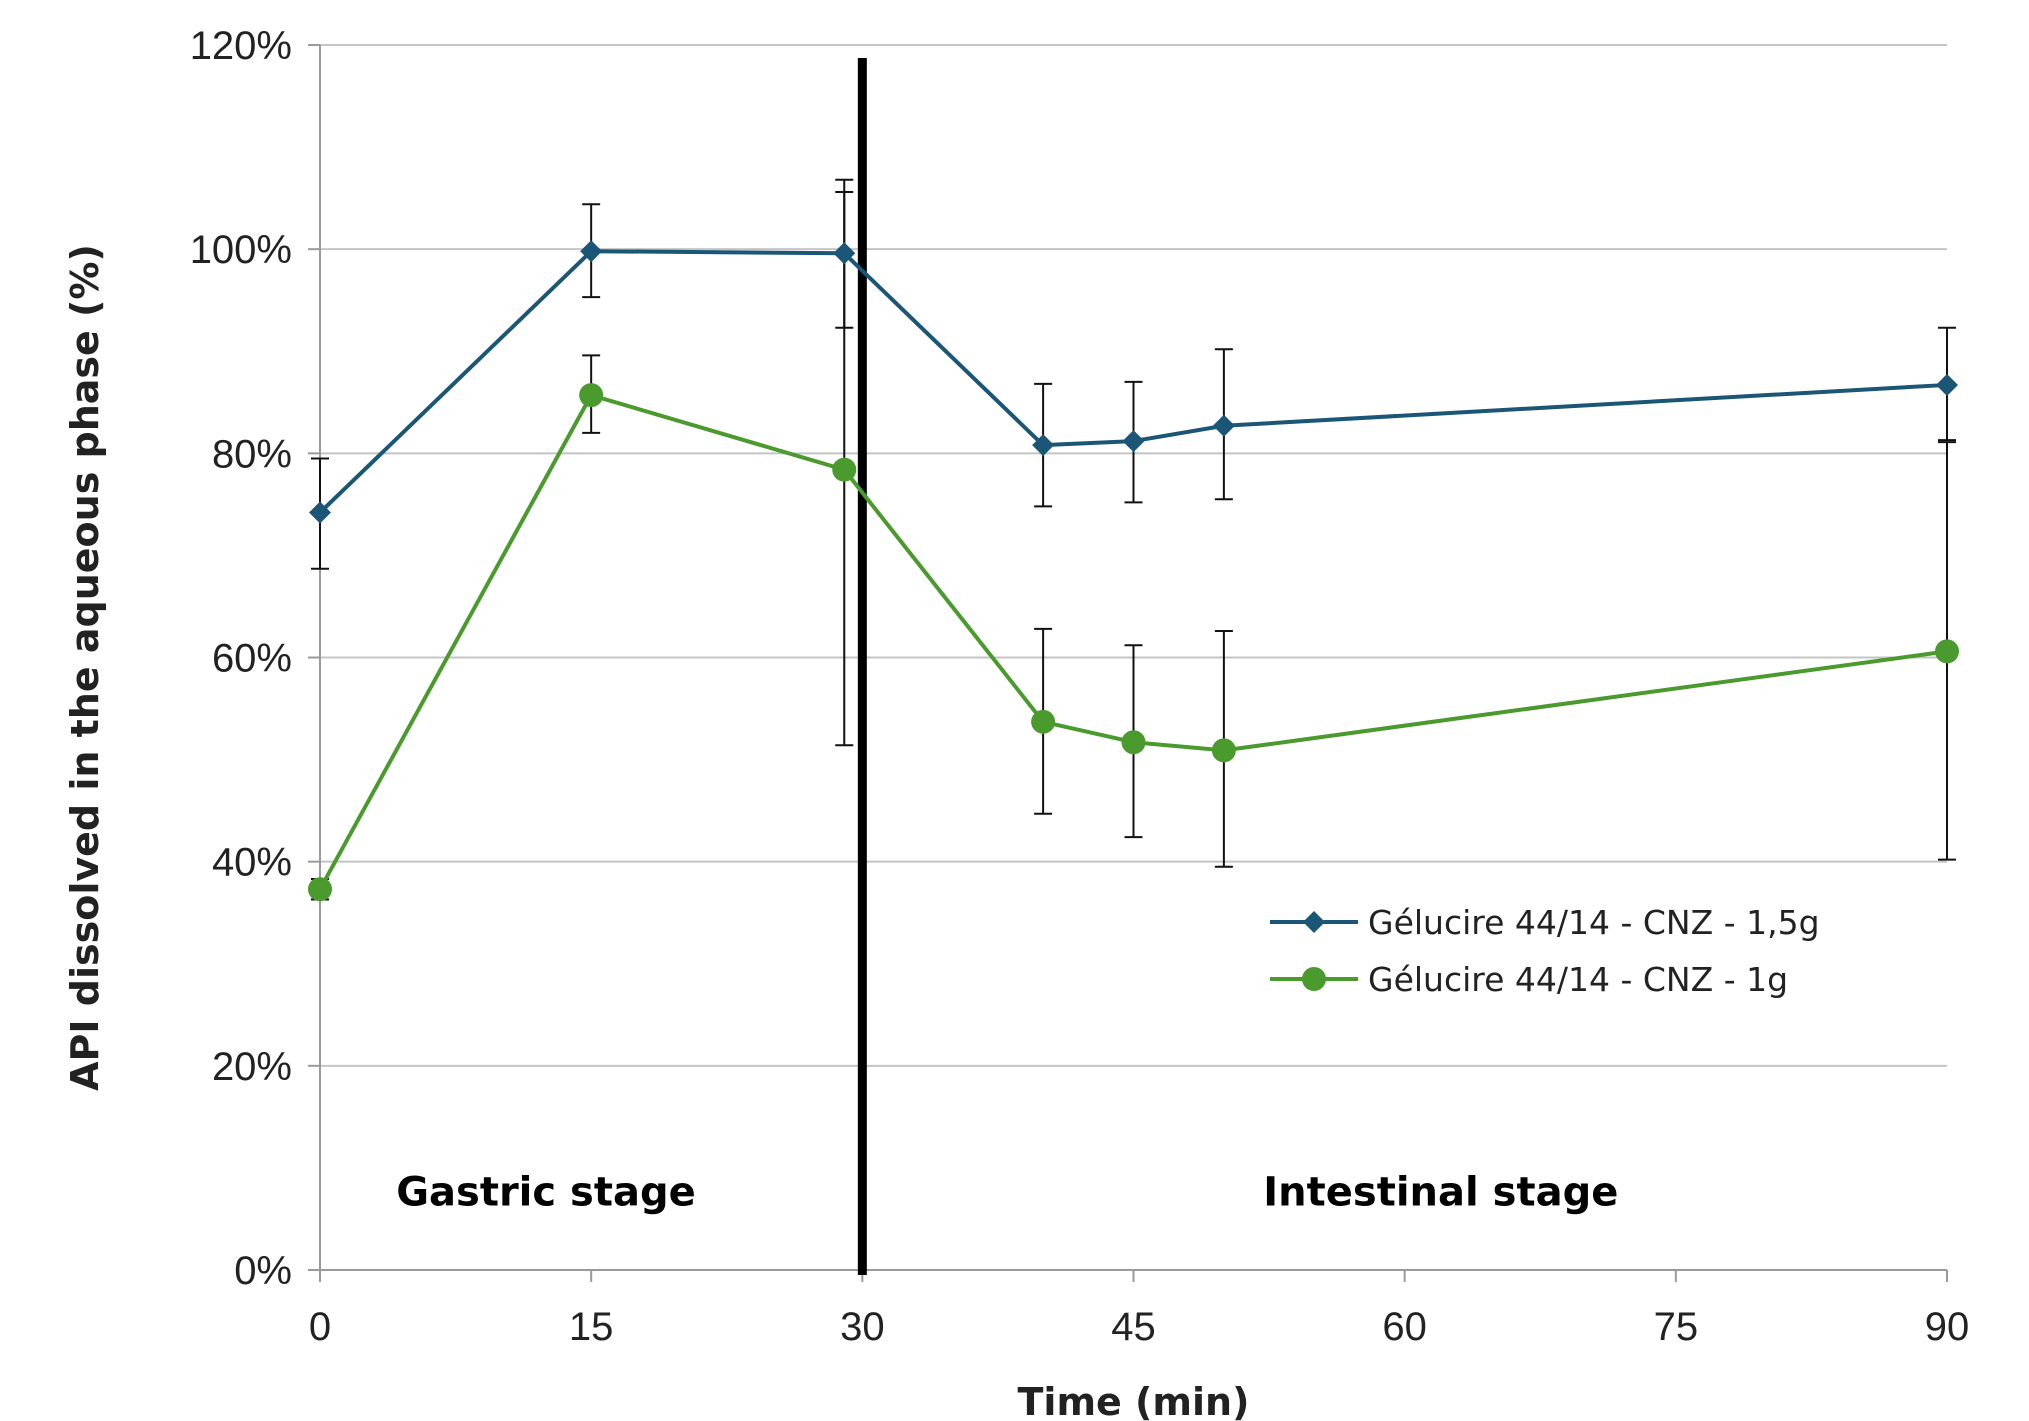  I want to click on x-tick-label: 30, so click(862, 1327).